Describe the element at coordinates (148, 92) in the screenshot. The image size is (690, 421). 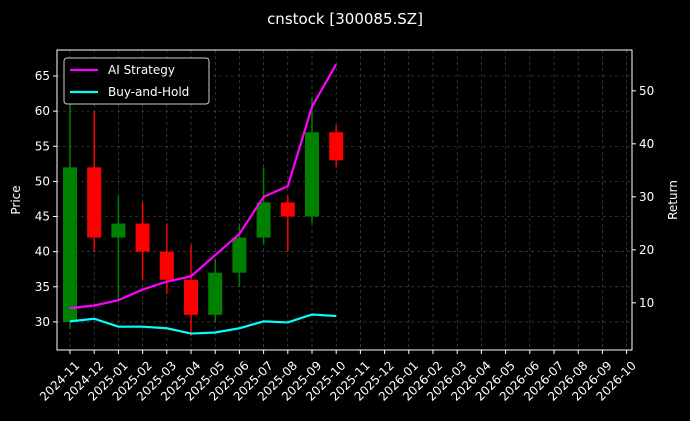
I see `legend-label: Buy-and-Hold` at that location.